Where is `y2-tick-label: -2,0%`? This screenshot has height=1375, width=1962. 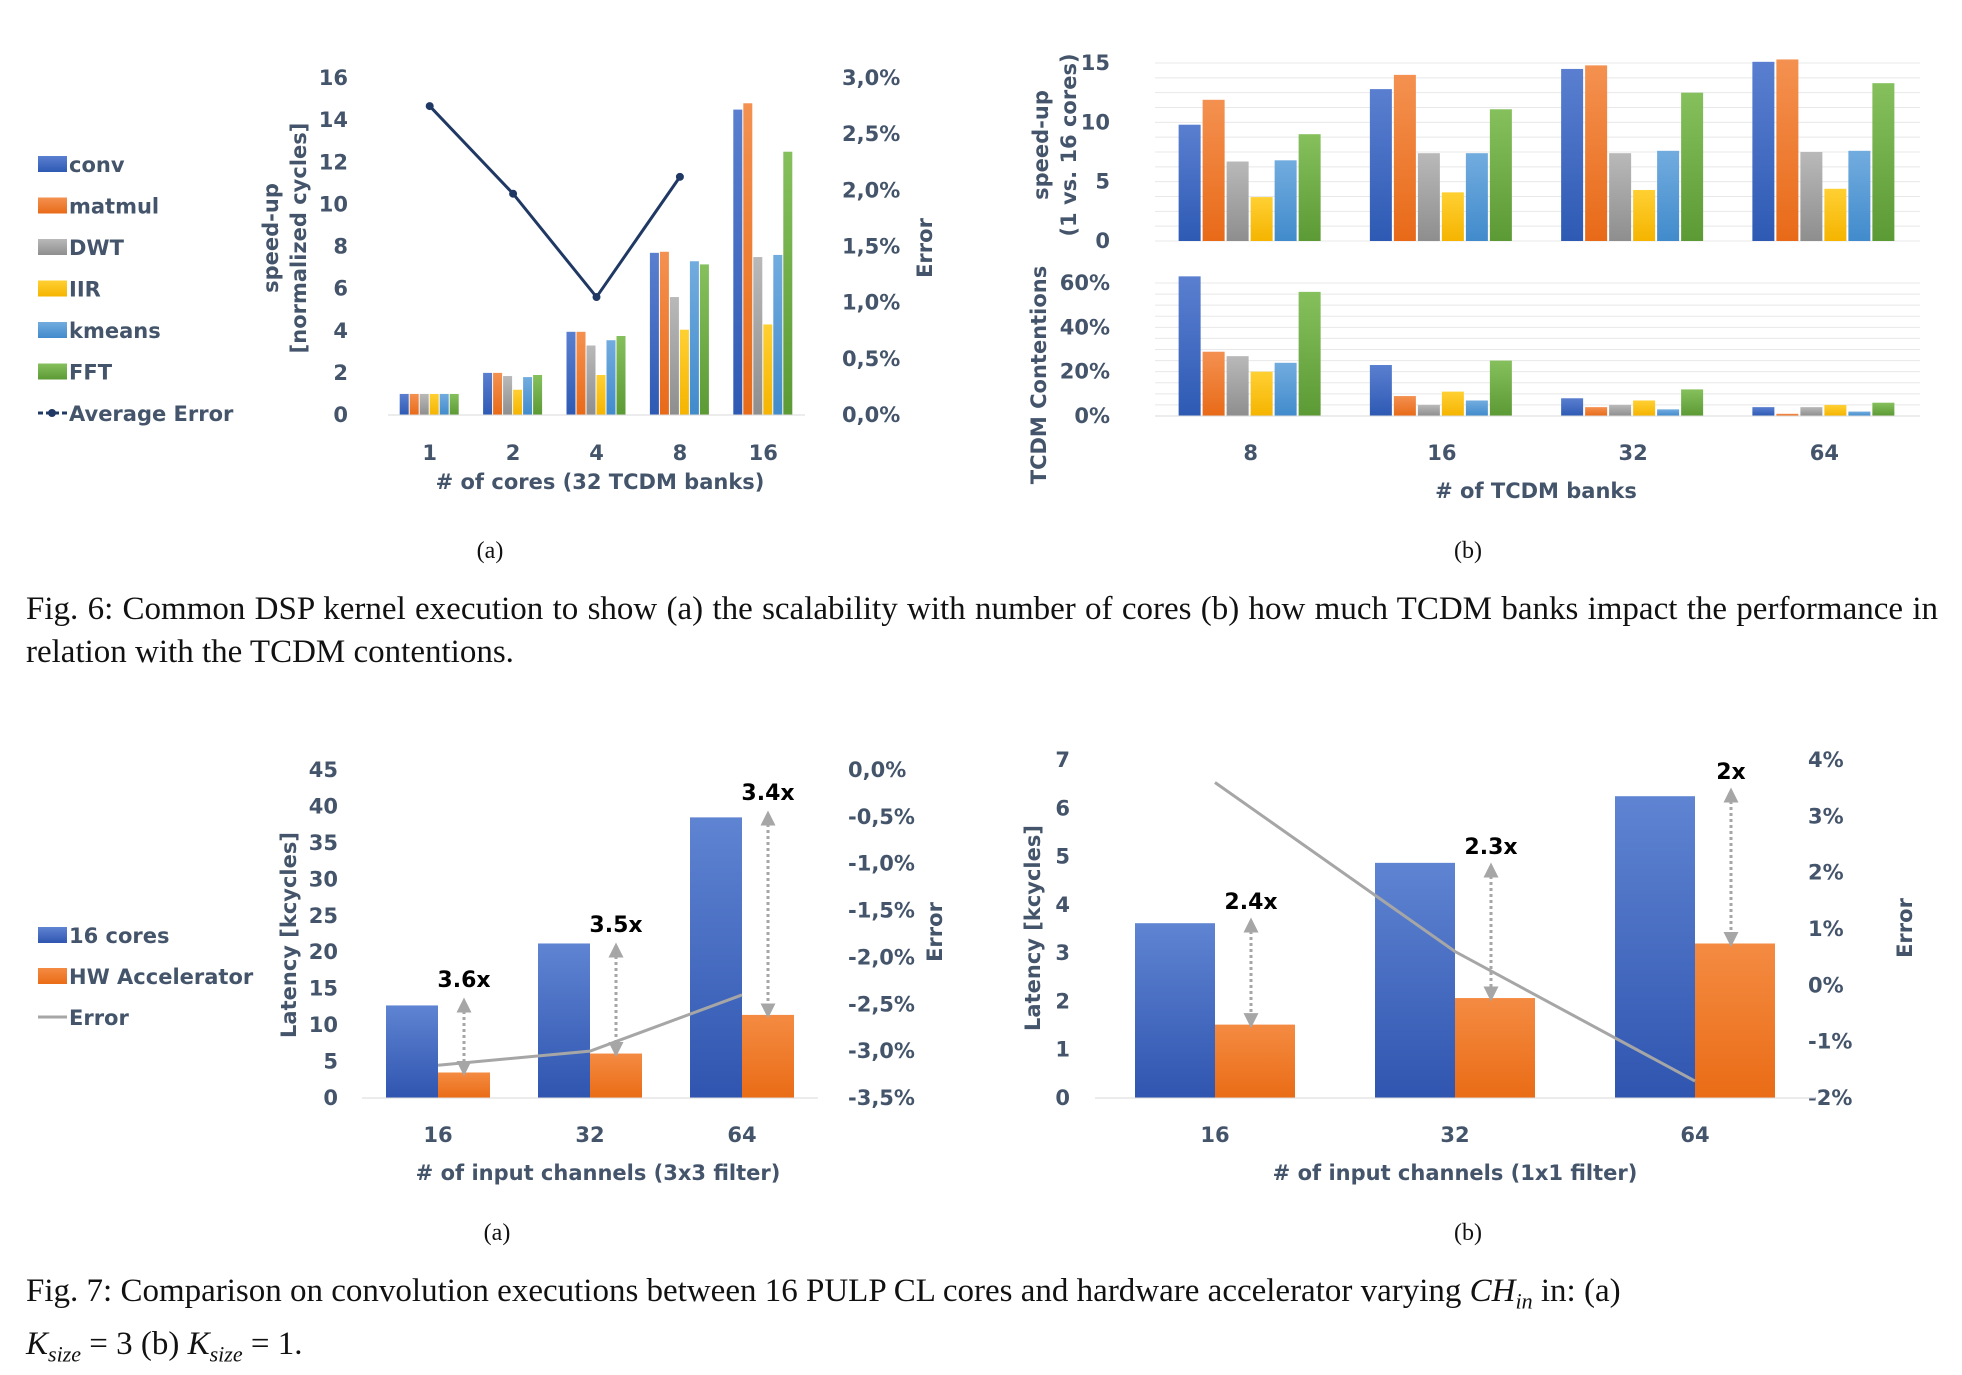
y2-tick-label: -2,0% is located at coordinates (881, 957).